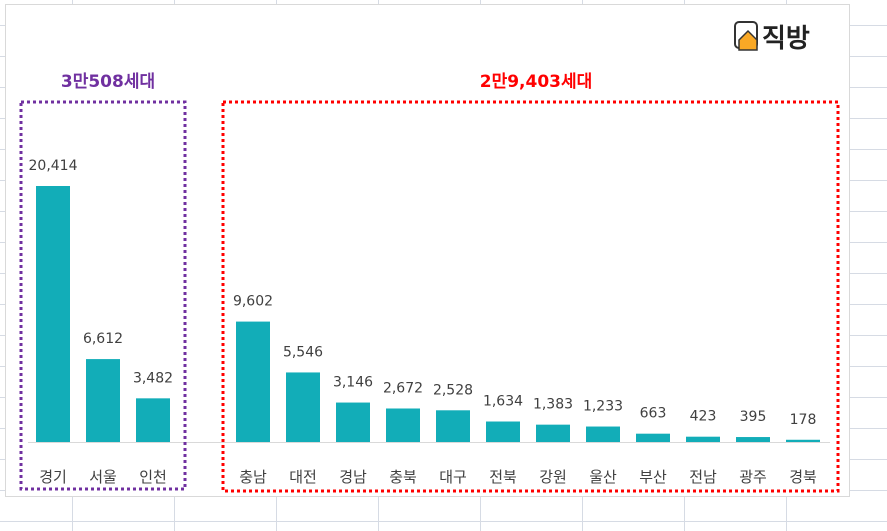 The width and height of the screenshot is (887, 531). What do you see at coordinates (303, 477) in the screenshot?
I see `category-label: 대전` at bounding box center [303, 477].